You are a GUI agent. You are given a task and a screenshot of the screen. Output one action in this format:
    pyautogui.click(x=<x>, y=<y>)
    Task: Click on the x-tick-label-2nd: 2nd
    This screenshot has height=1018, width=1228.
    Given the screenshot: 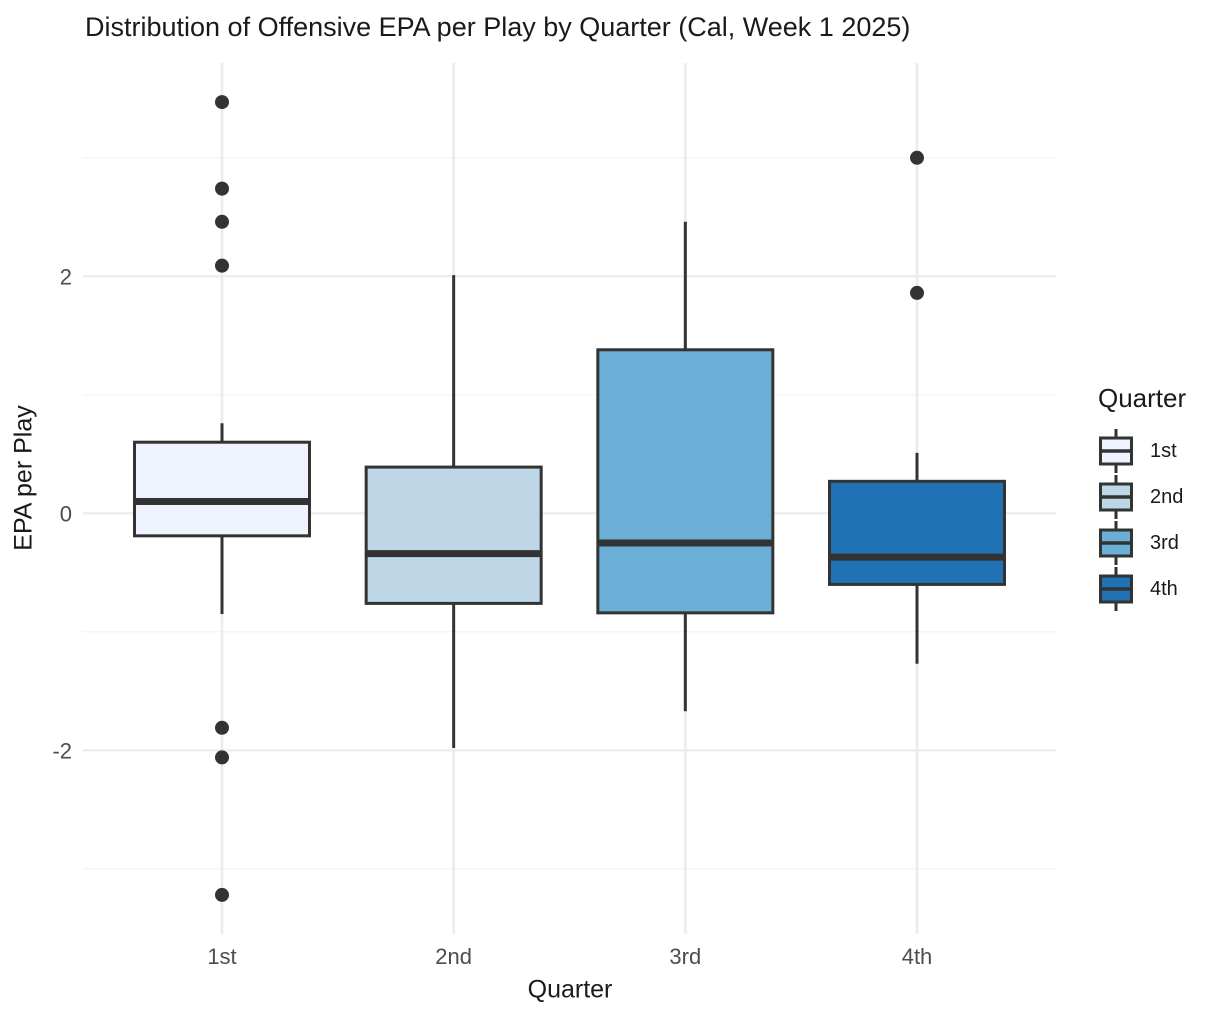 What is the action you would take?
    pyautogui.click(x=453, y=956)
    